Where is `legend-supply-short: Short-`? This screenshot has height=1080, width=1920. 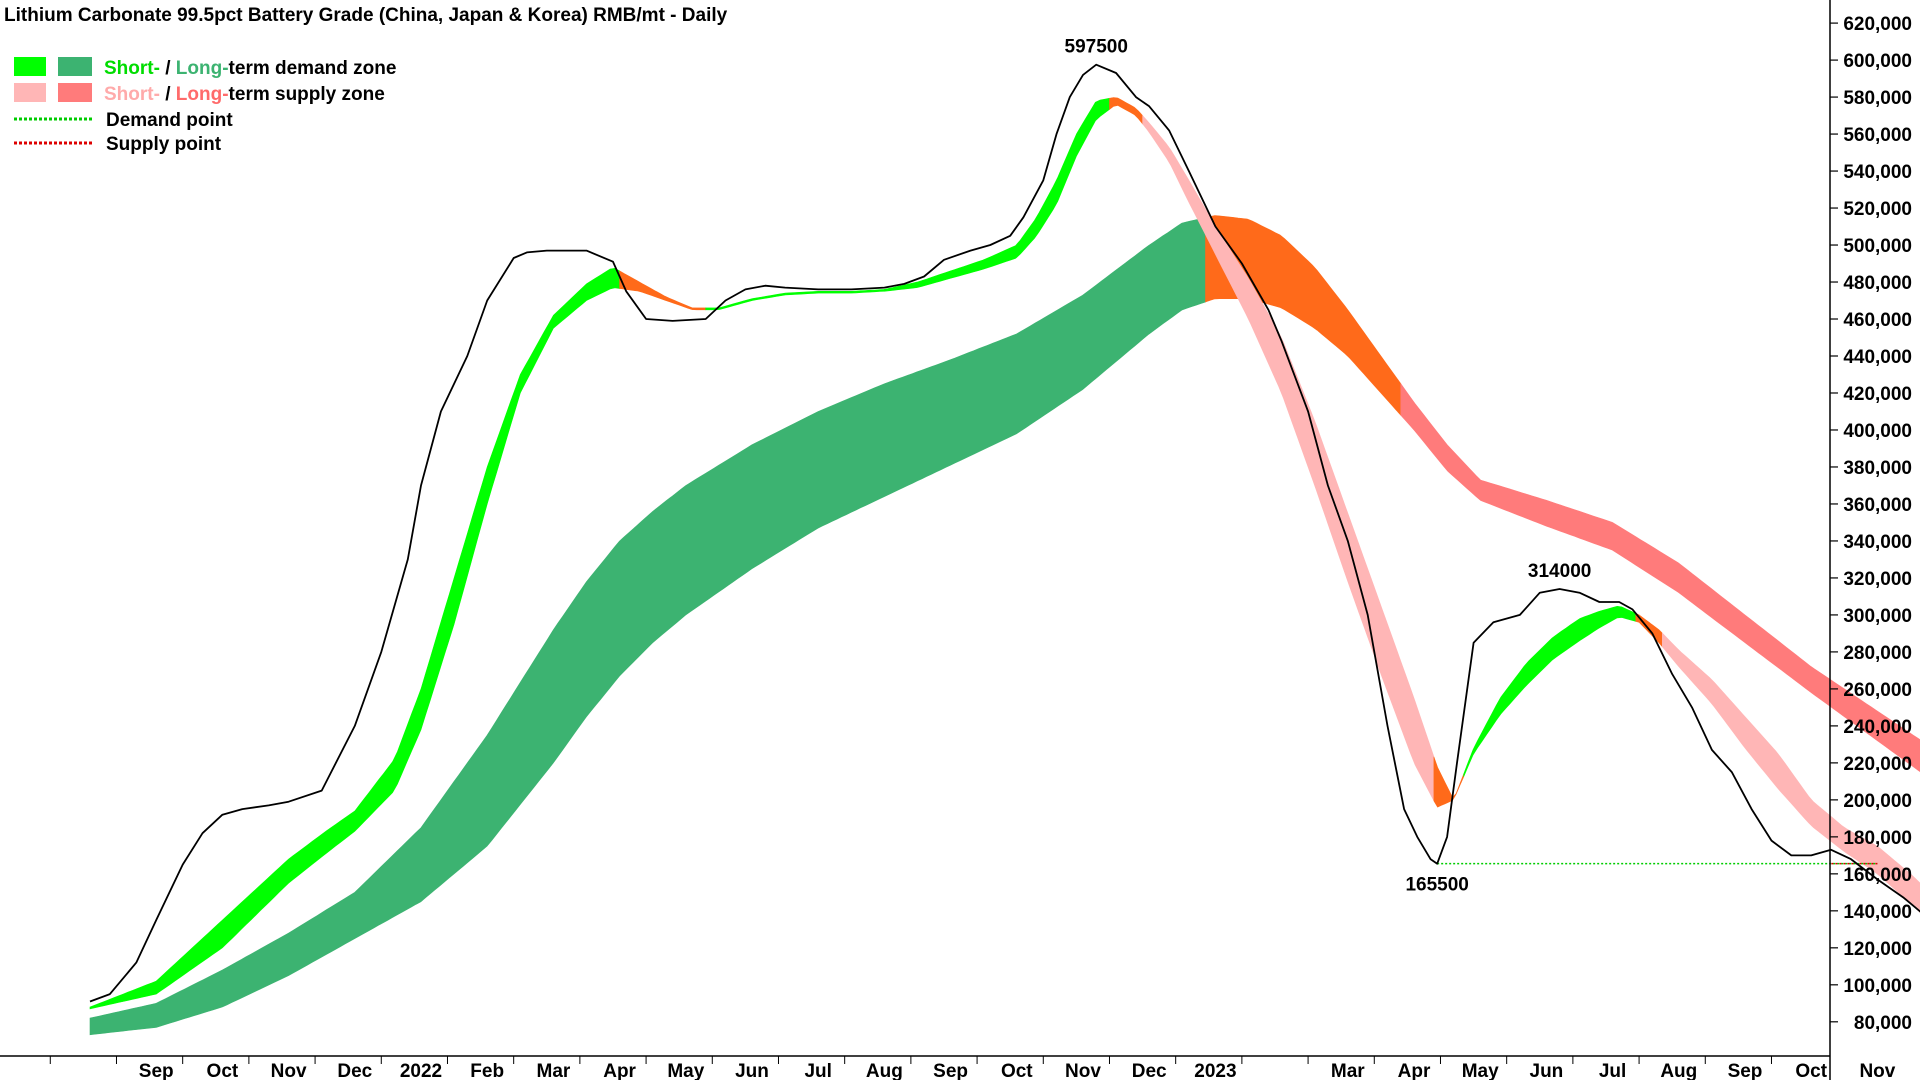 legend-supply-short: Short- is located at coordinates (132, 94).